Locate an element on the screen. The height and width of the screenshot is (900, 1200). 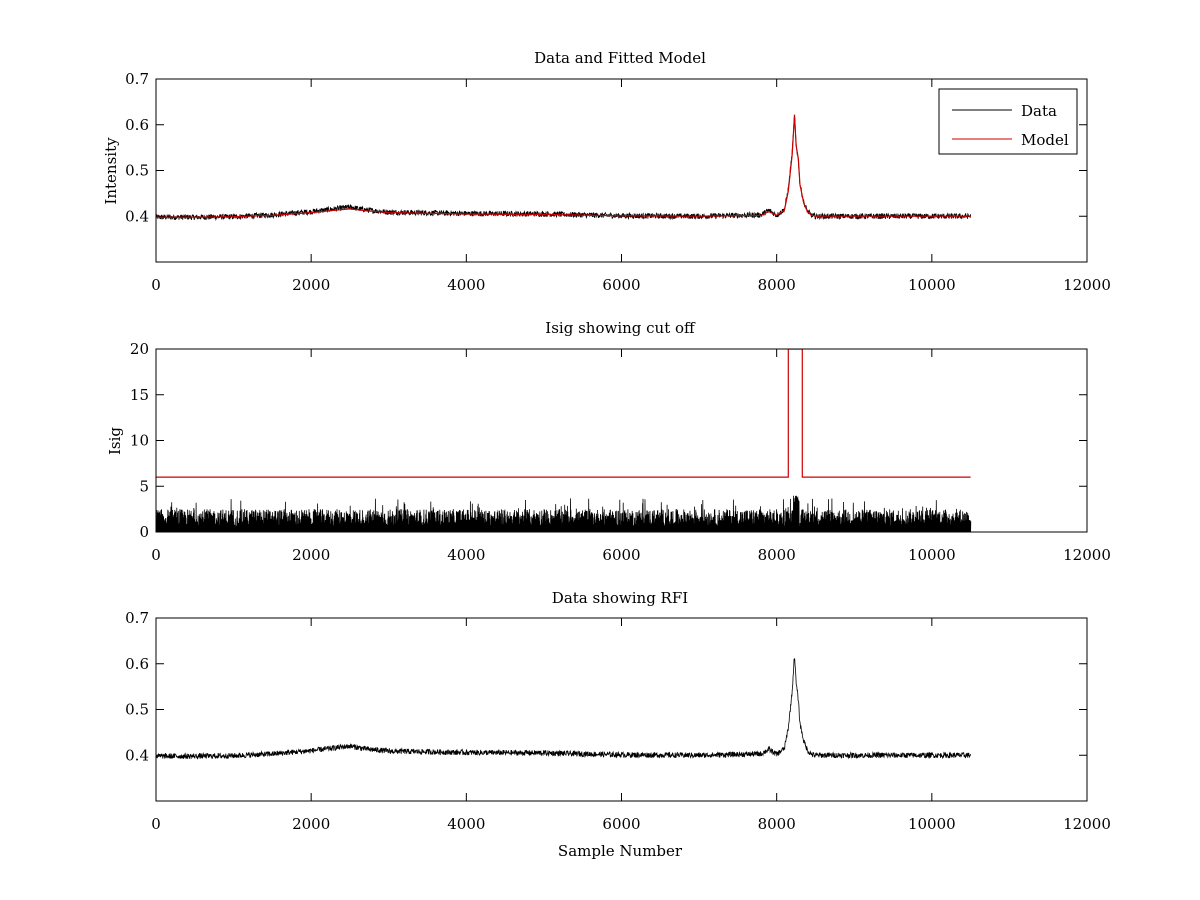
y-tick-label: 15 is located at coordinates (139, 395).